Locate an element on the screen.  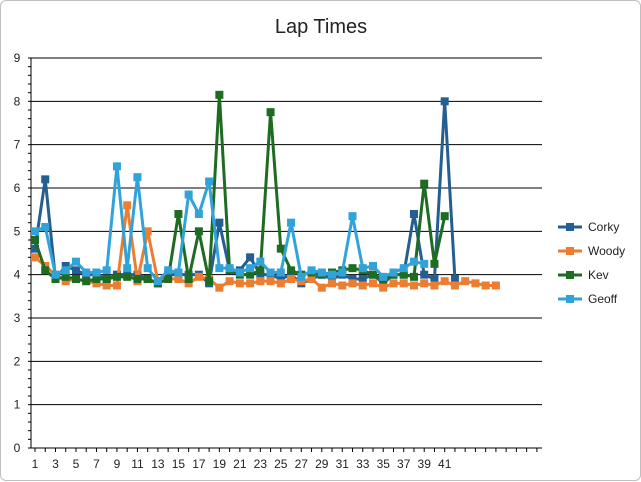
legend-marker-woody is located at coordinates (570, 251).